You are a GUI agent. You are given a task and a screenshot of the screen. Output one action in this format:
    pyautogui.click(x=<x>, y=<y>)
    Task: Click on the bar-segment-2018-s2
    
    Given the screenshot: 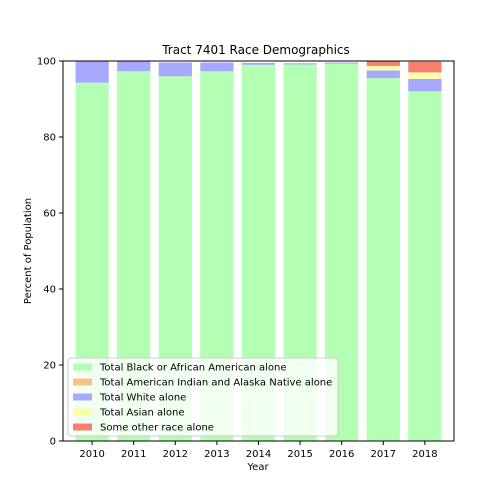 What is the action you would take?
    pyautogui.click(x=425, y=85)
    